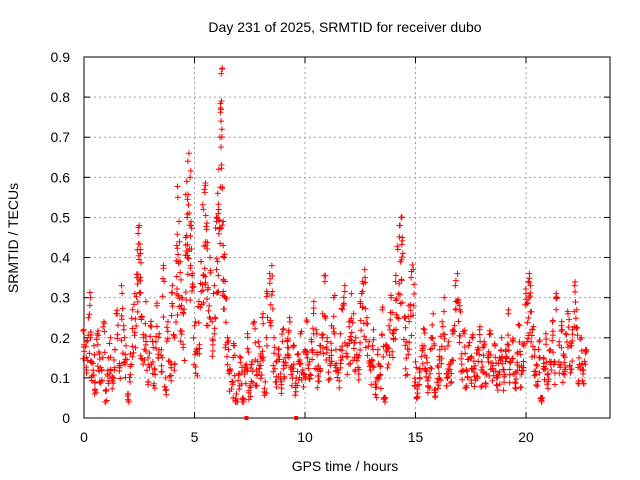 The width and height of the screenshot is (640, 480). What do you see at coordinates (345, 466) in the screenshot?
I see `x-axis-title: GPS time / hours` at bounding box center [345, 466].